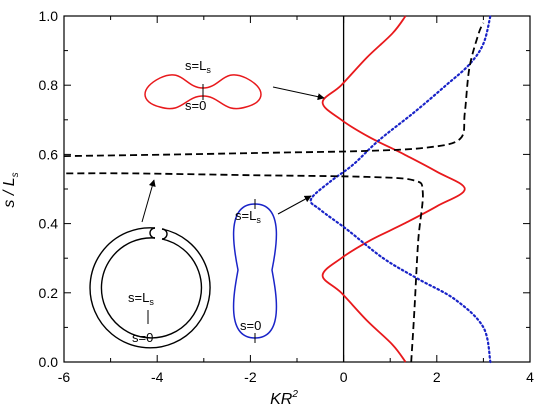 The width and height of the screenshot is (550, 412). Describe the element at coordinates (437, 377) in the screenshot. I see `x-tick-label: 2` at that location.